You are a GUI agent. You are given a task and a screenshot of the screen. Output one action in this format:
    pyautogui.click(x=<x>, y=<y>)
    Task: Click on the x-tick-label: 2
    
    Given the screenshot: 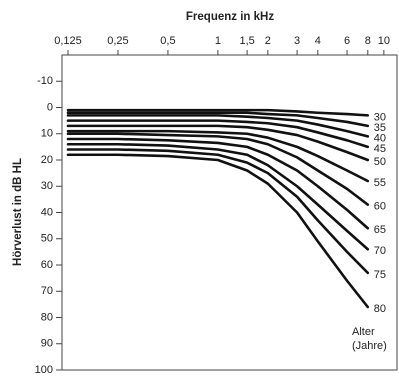 What is the action you would take?
    pyautogui.click(x=268, y=41)
    